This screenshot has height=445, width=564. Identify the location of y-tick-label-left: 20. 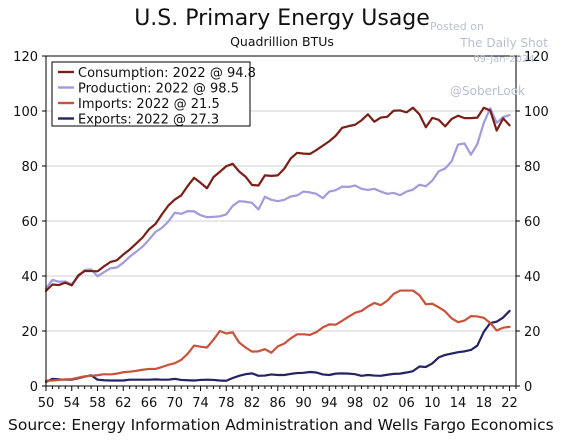
(29, 332).